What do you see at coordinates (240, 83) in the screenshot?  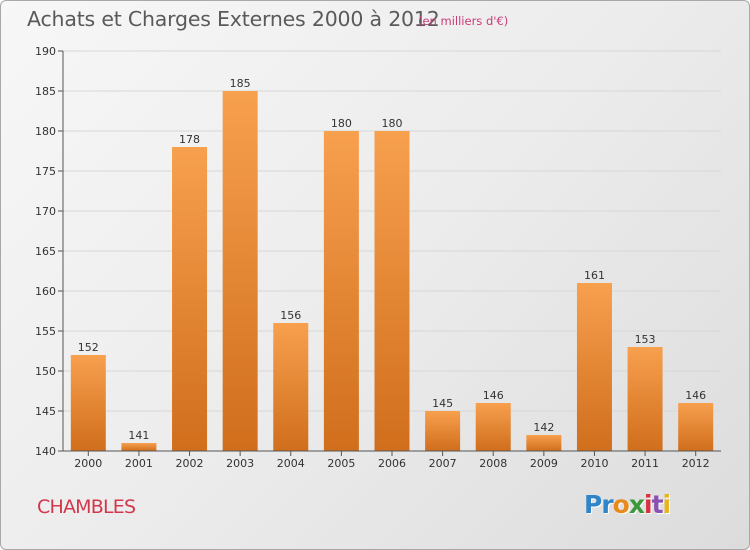 I see `data-label: 185` at bounding box center [240, 83].